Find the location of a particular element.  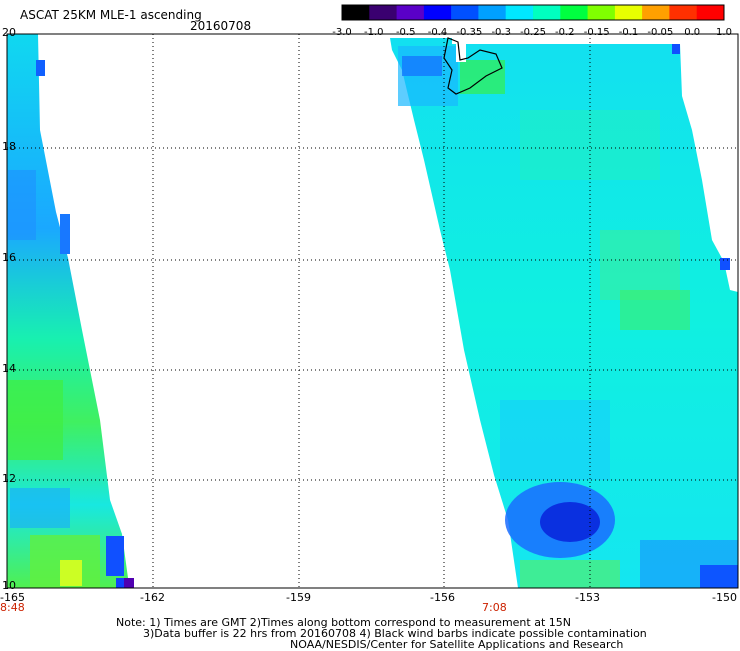

colorbar-frame is located at coordinates (533, 12).